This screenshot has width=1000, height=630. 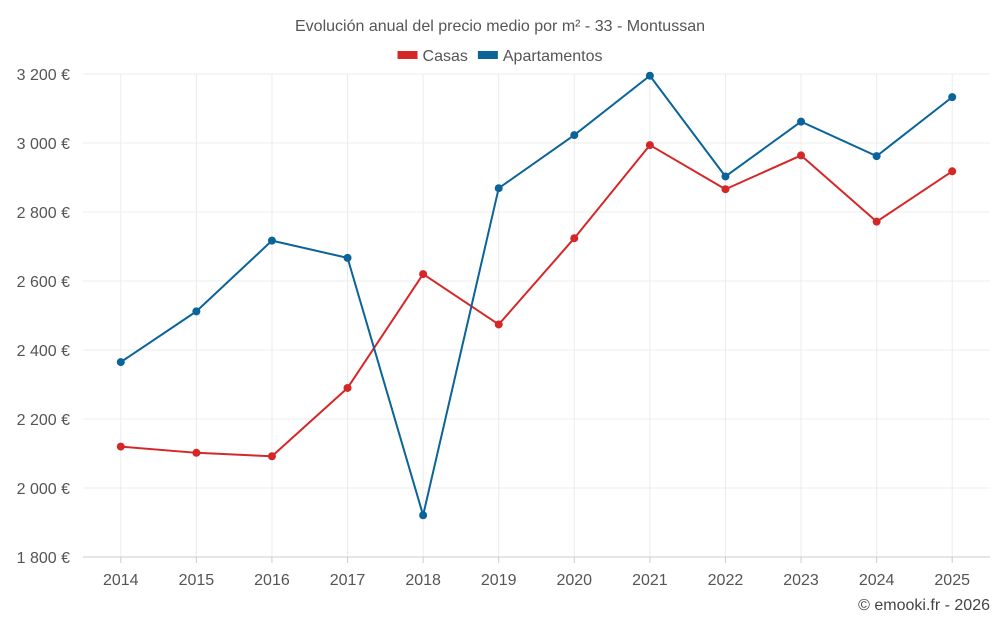 What do you see at coordinates (197, 580) in the screenshot?
I see `x-tick-label: 2015` at bounding box center [197, 580].